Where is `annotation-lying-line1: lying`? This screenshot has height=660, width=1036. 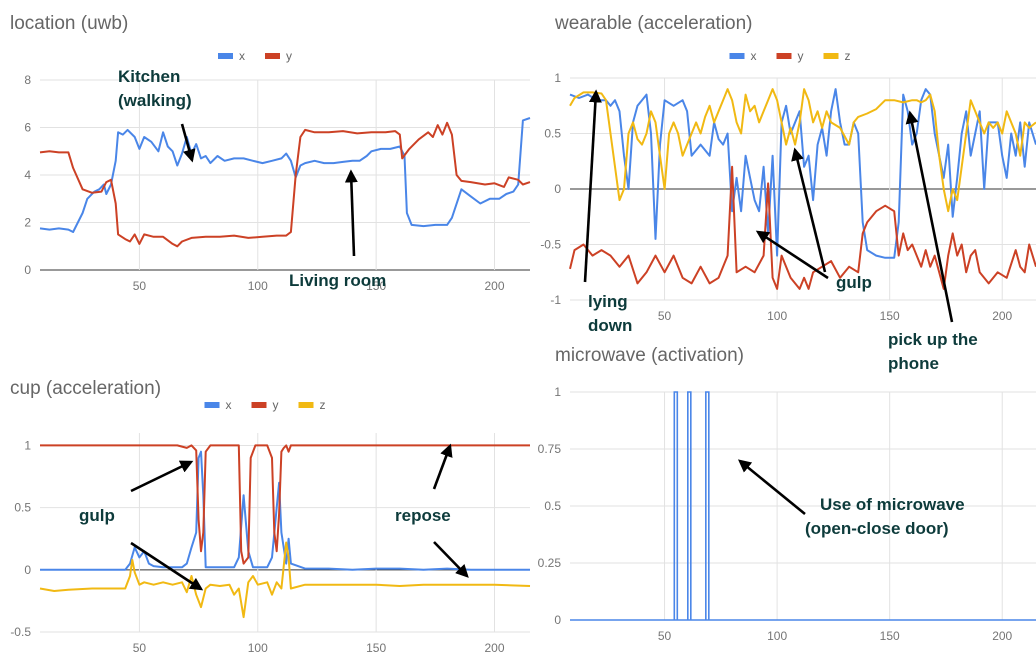 annotation-lying-line1: lying is located at coordinates (608, 301).